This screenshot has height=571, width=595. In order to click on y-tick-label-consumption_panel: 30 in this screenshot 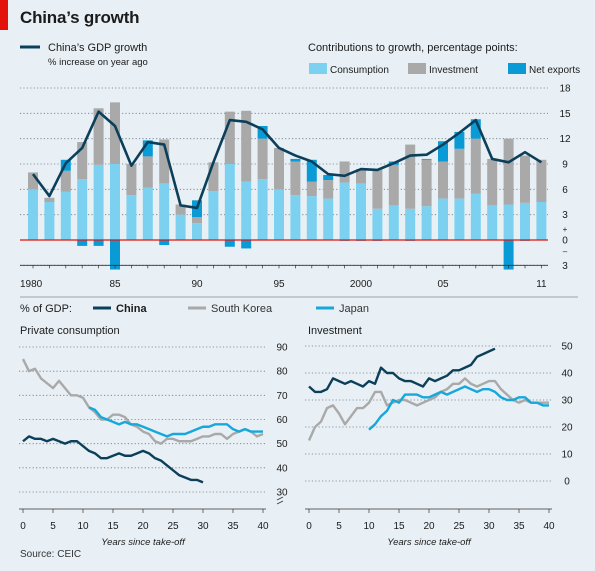, I will do `click(282, 493)`.